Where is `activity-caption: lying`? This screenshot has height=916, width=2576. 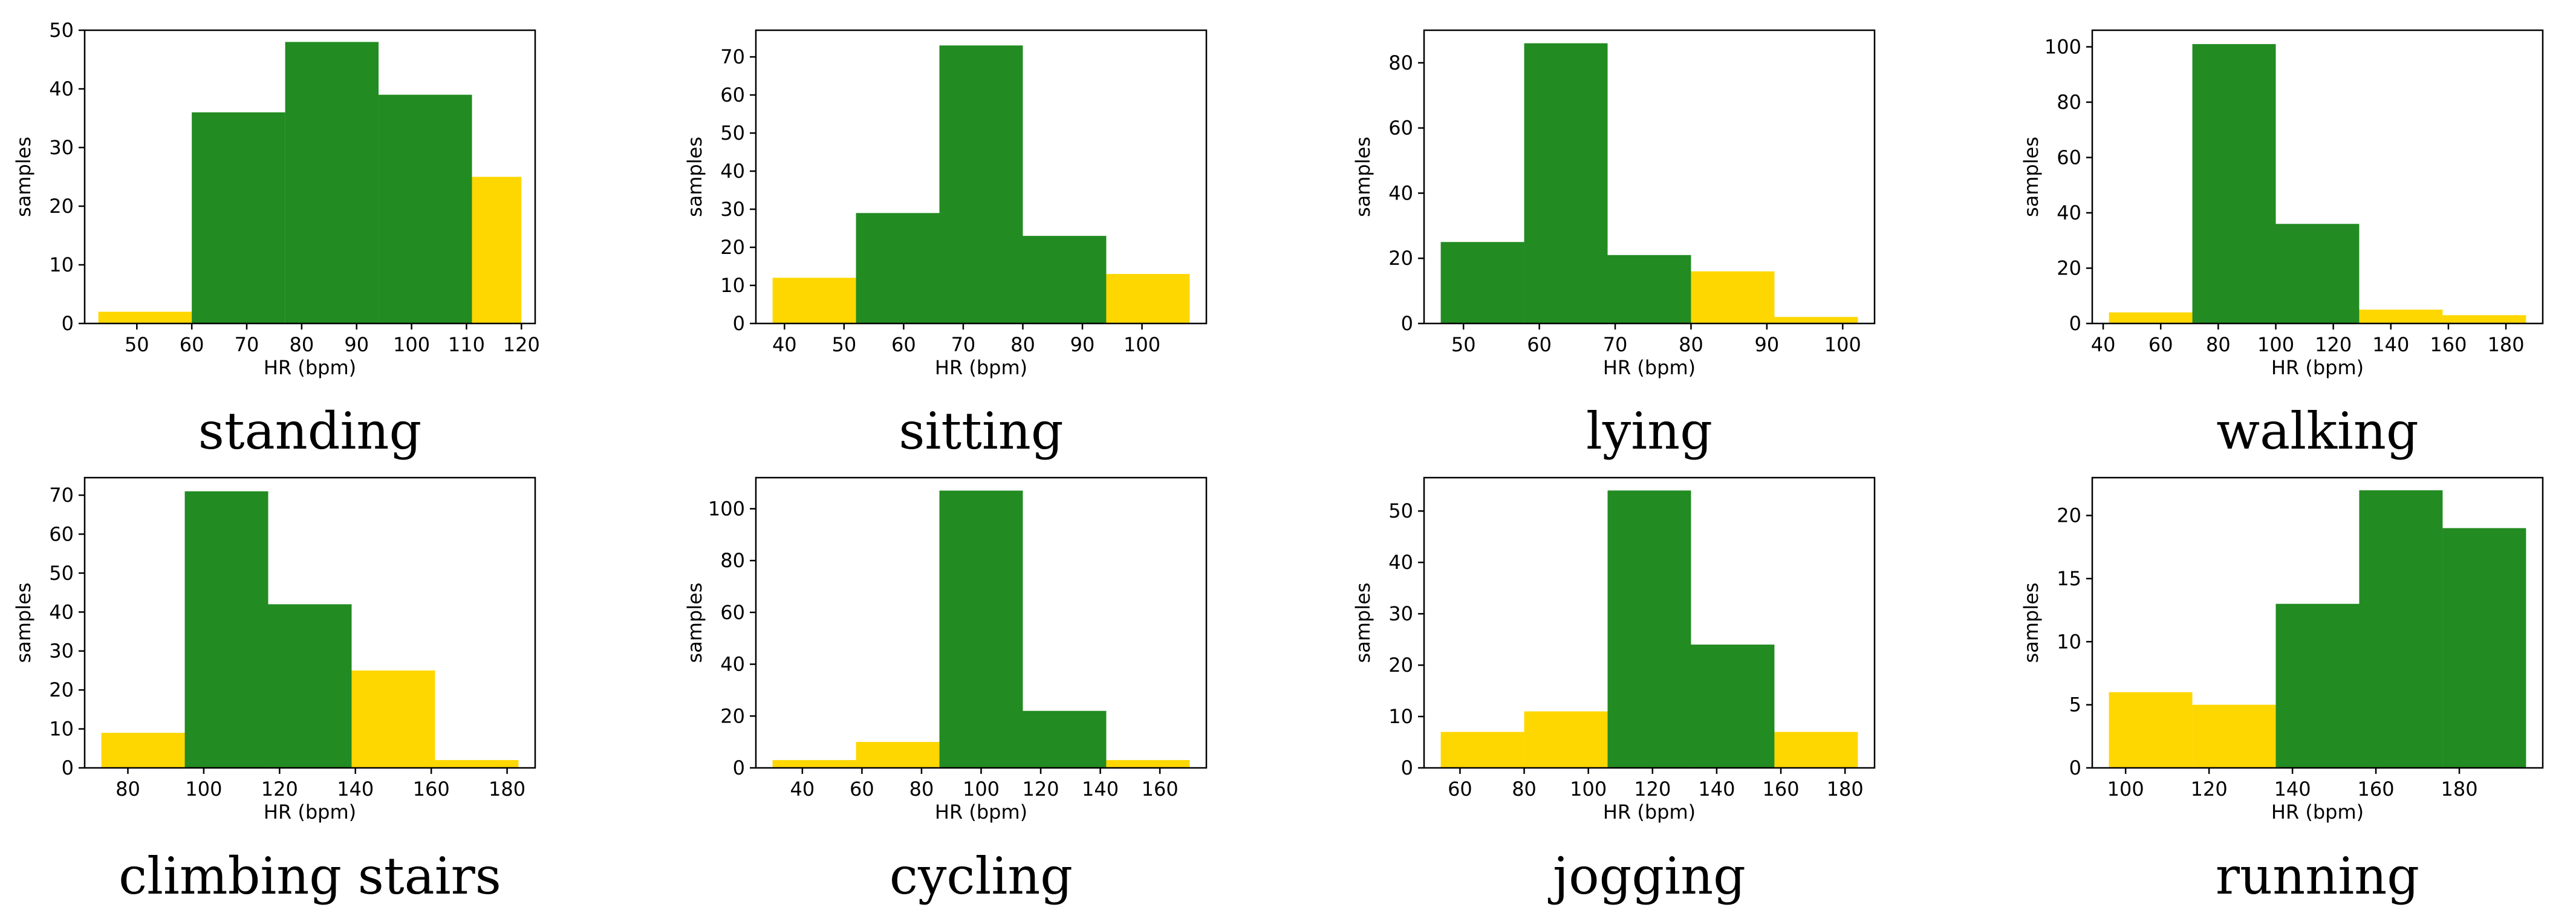
activity-caption: lying is located at coordinates (1649, 431).